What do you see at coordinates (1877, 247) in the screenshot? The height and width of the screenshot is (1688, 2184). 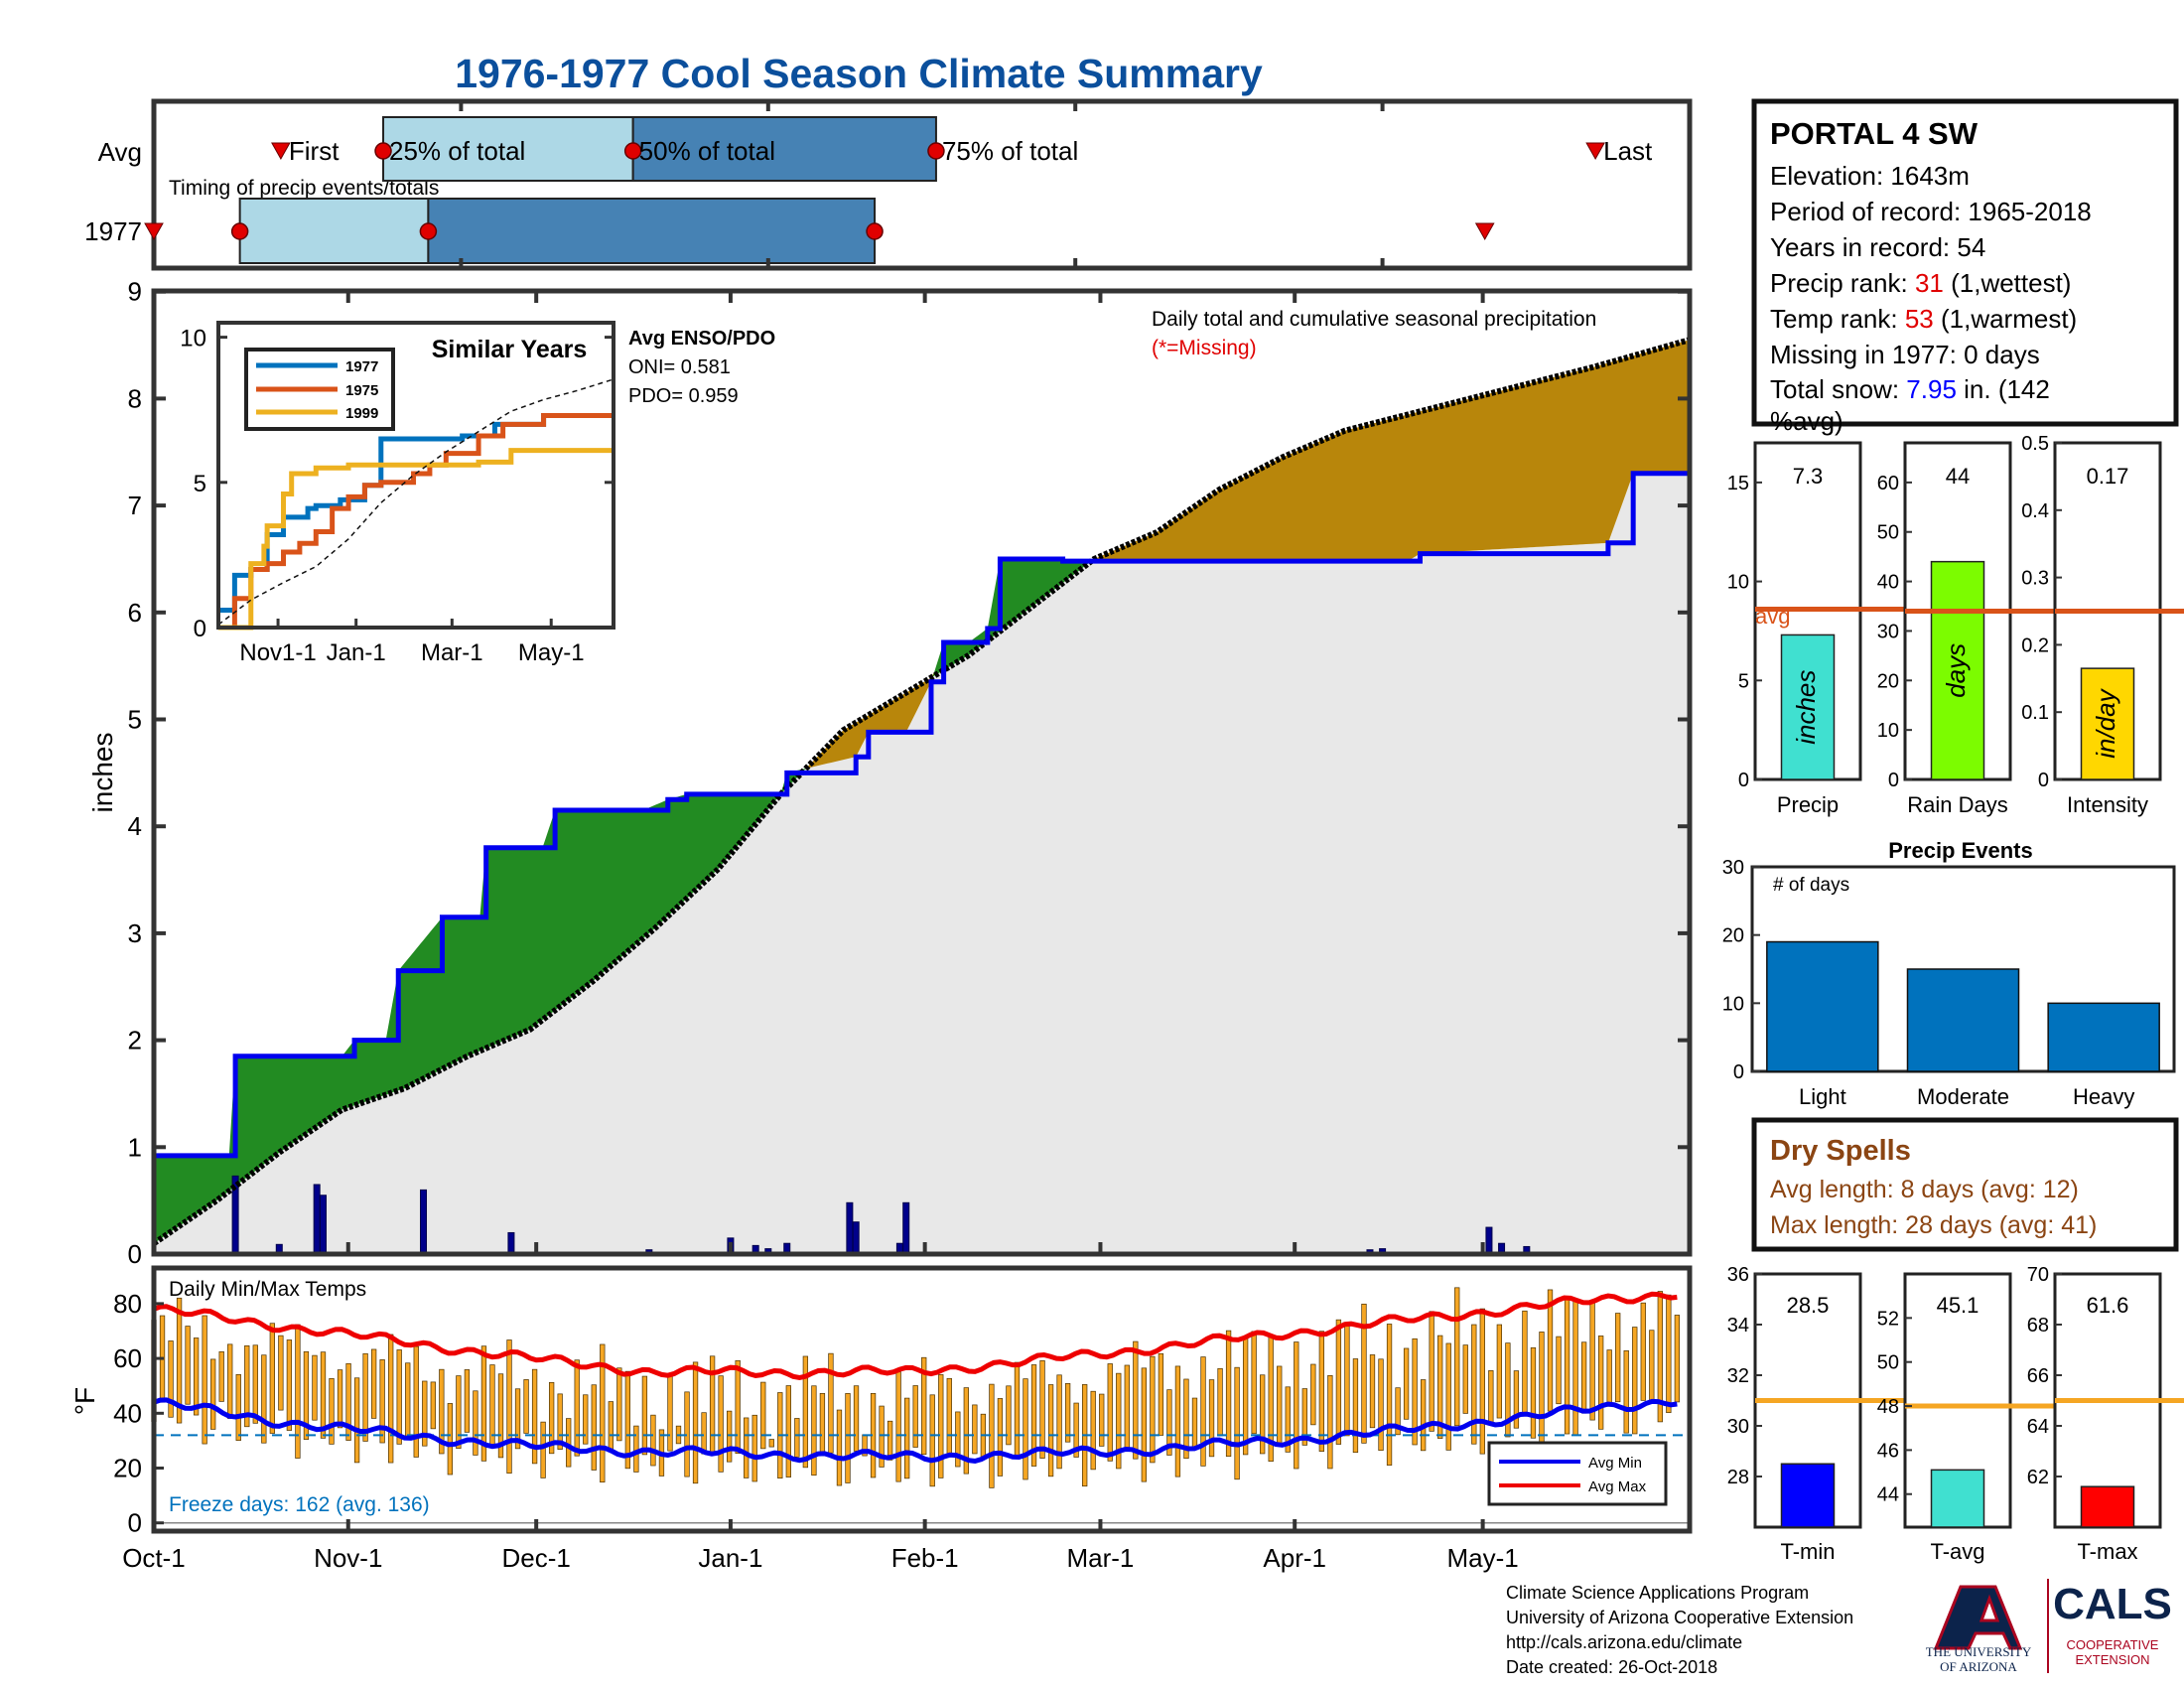 I see `station-years: Years in record: 54` at bounding box center [1877, 247].